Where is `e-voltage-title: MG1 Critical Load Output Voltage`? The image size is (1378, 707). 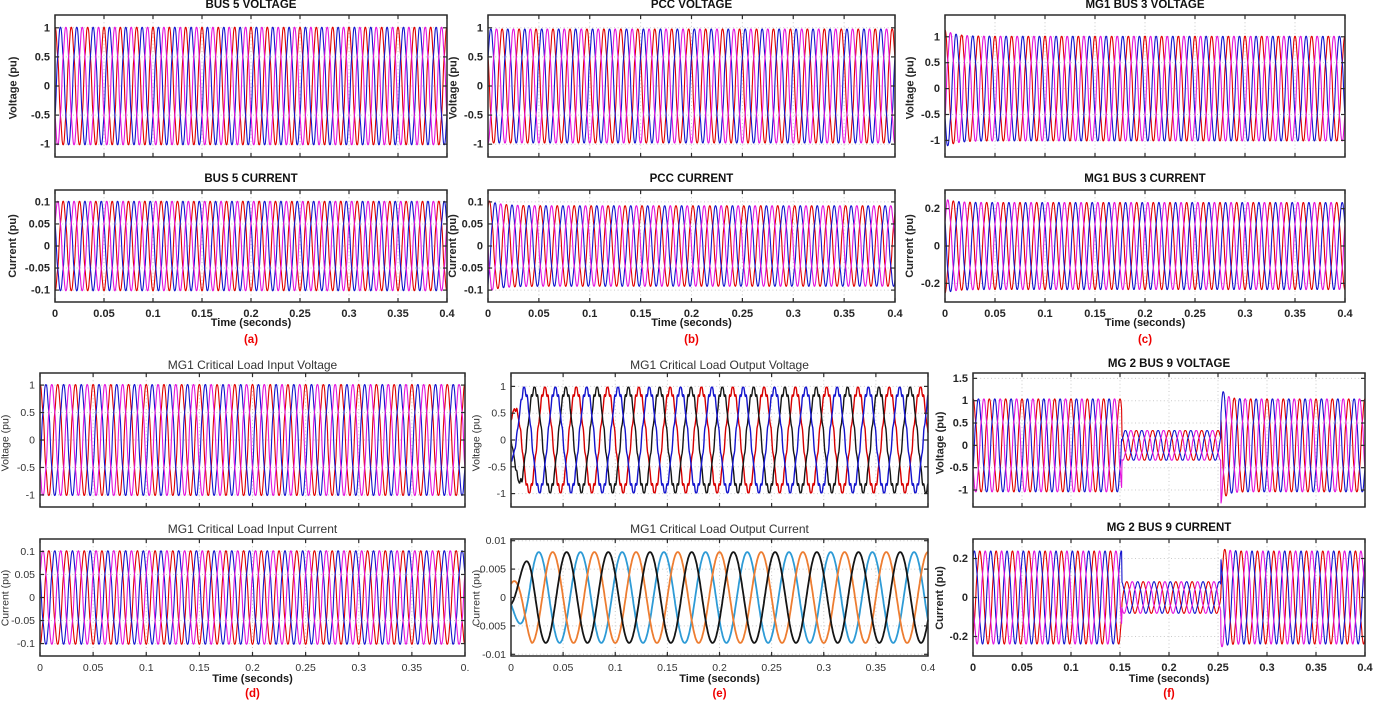 e-voltage-title: MG1 Critical Load Output Voltage is located at coordinates (719, 365).